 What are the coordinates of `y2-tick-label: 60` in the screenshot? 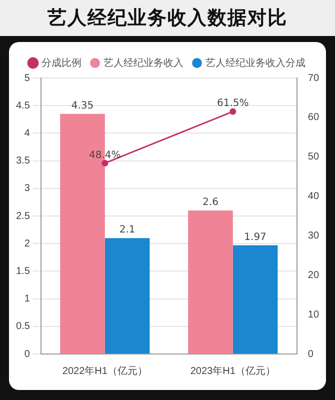 It's located at (314, 118).